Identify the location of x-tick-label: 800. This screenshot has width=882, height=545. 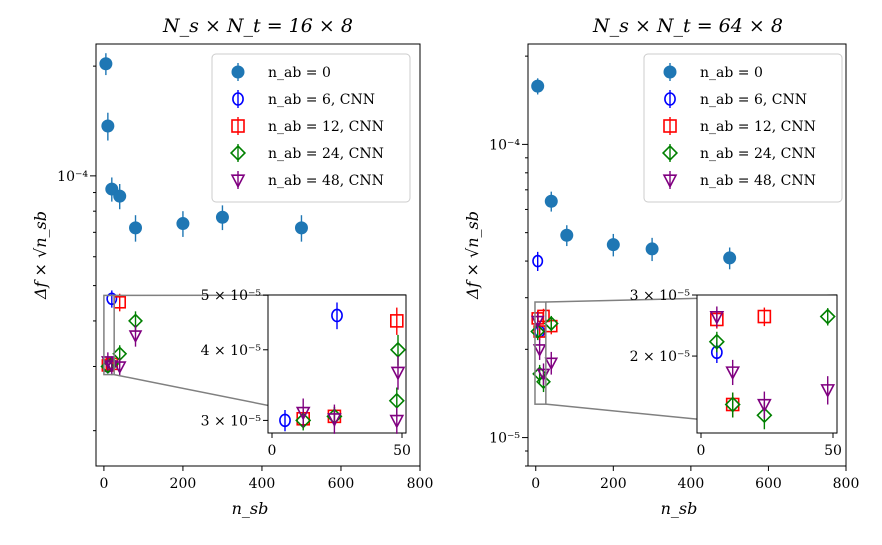
(846, 484).